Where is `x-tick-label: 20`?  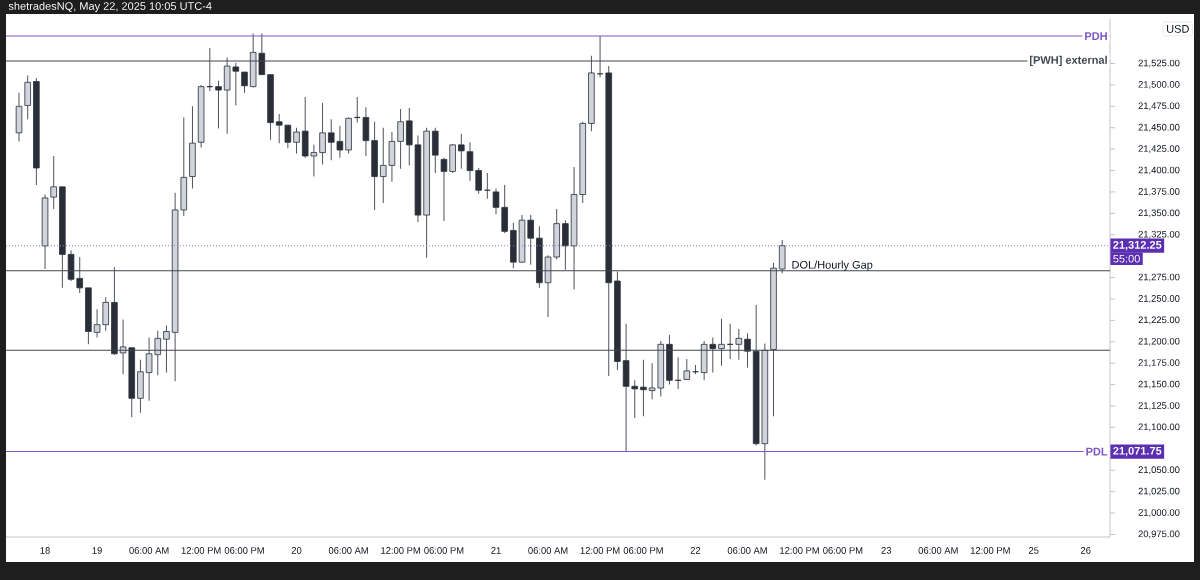 x-tick-label: 20 is located at coordinates (296, 550).